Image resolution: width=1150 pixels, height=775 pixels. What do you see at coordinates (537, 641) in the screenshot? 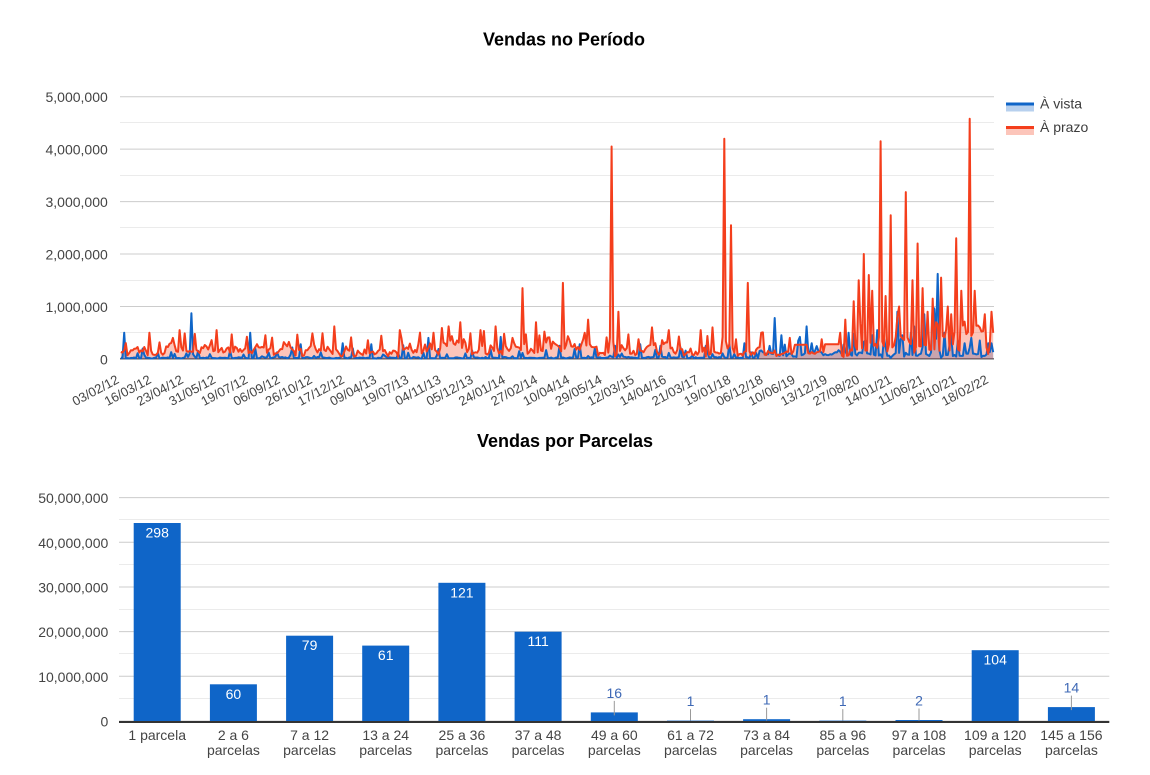
I see `svg-text: 111` at bounding box center [537, 641].